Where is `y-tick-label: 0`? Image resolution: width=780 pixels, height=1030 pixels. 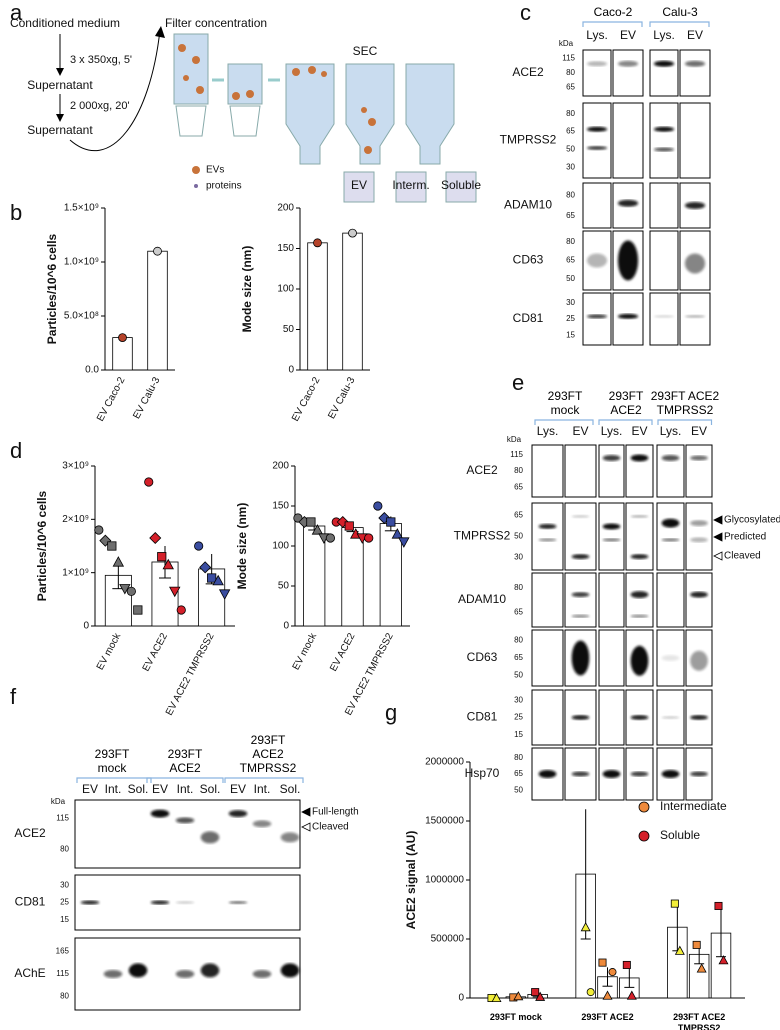 y-tick-label: 0 is located at coordinates (86, 626).